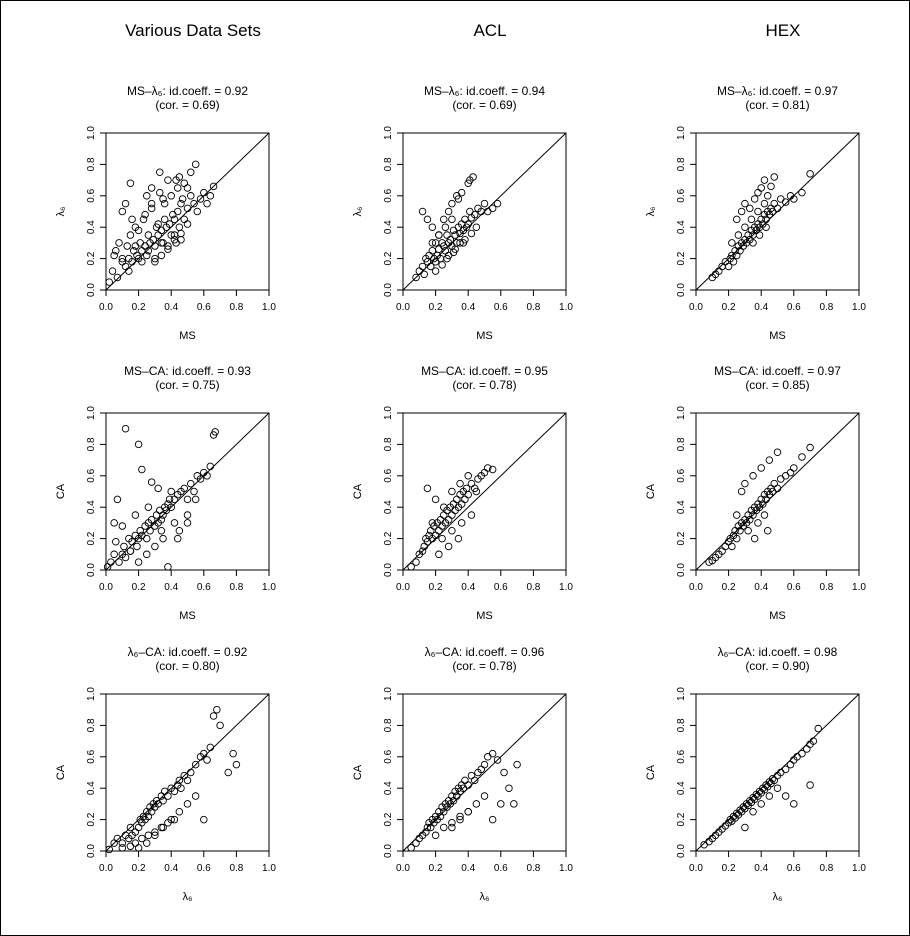  Describe the element at coordinates (204, 868) in the screenshot. I see `x-tick-label: 0.6` at that location.